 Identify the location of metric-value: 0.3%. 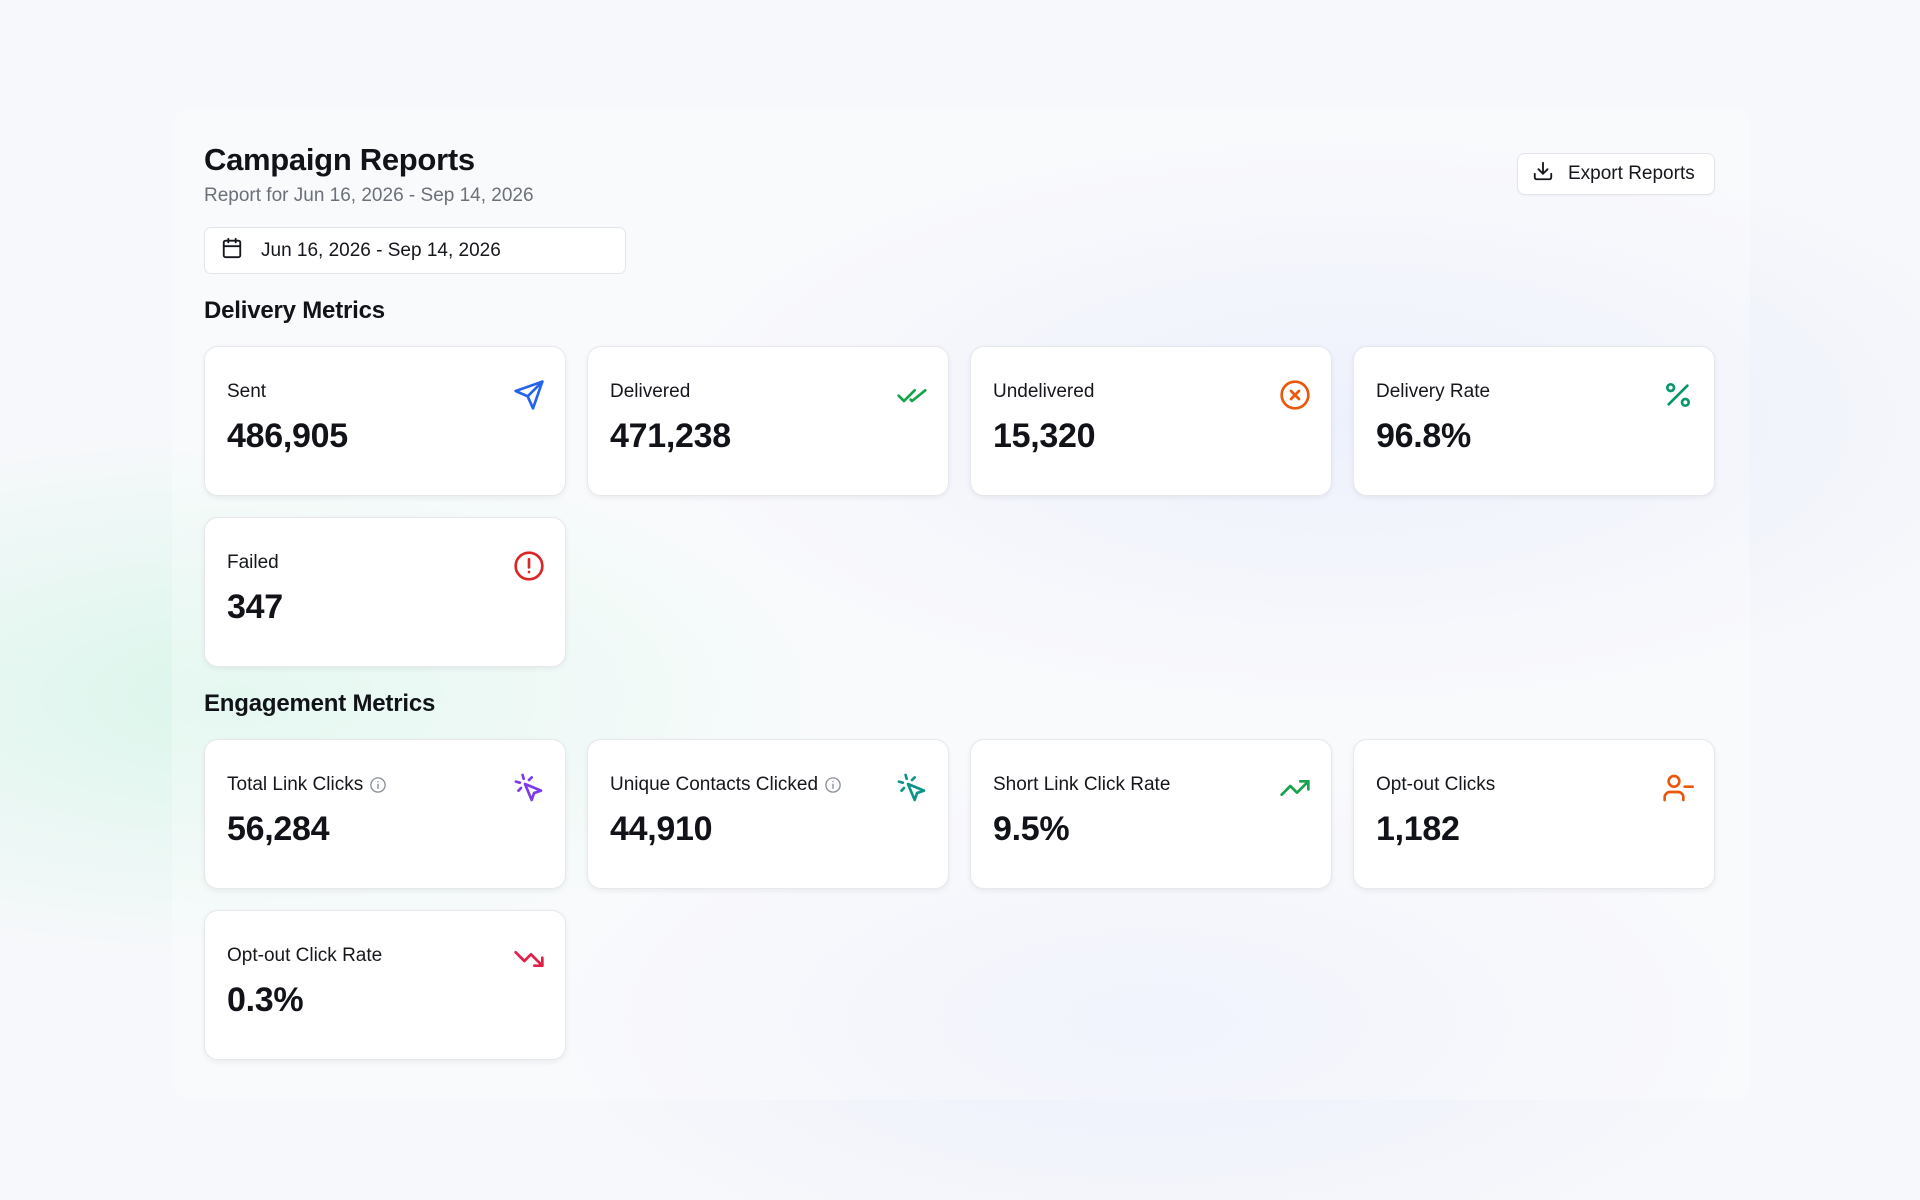
(265, 1000).